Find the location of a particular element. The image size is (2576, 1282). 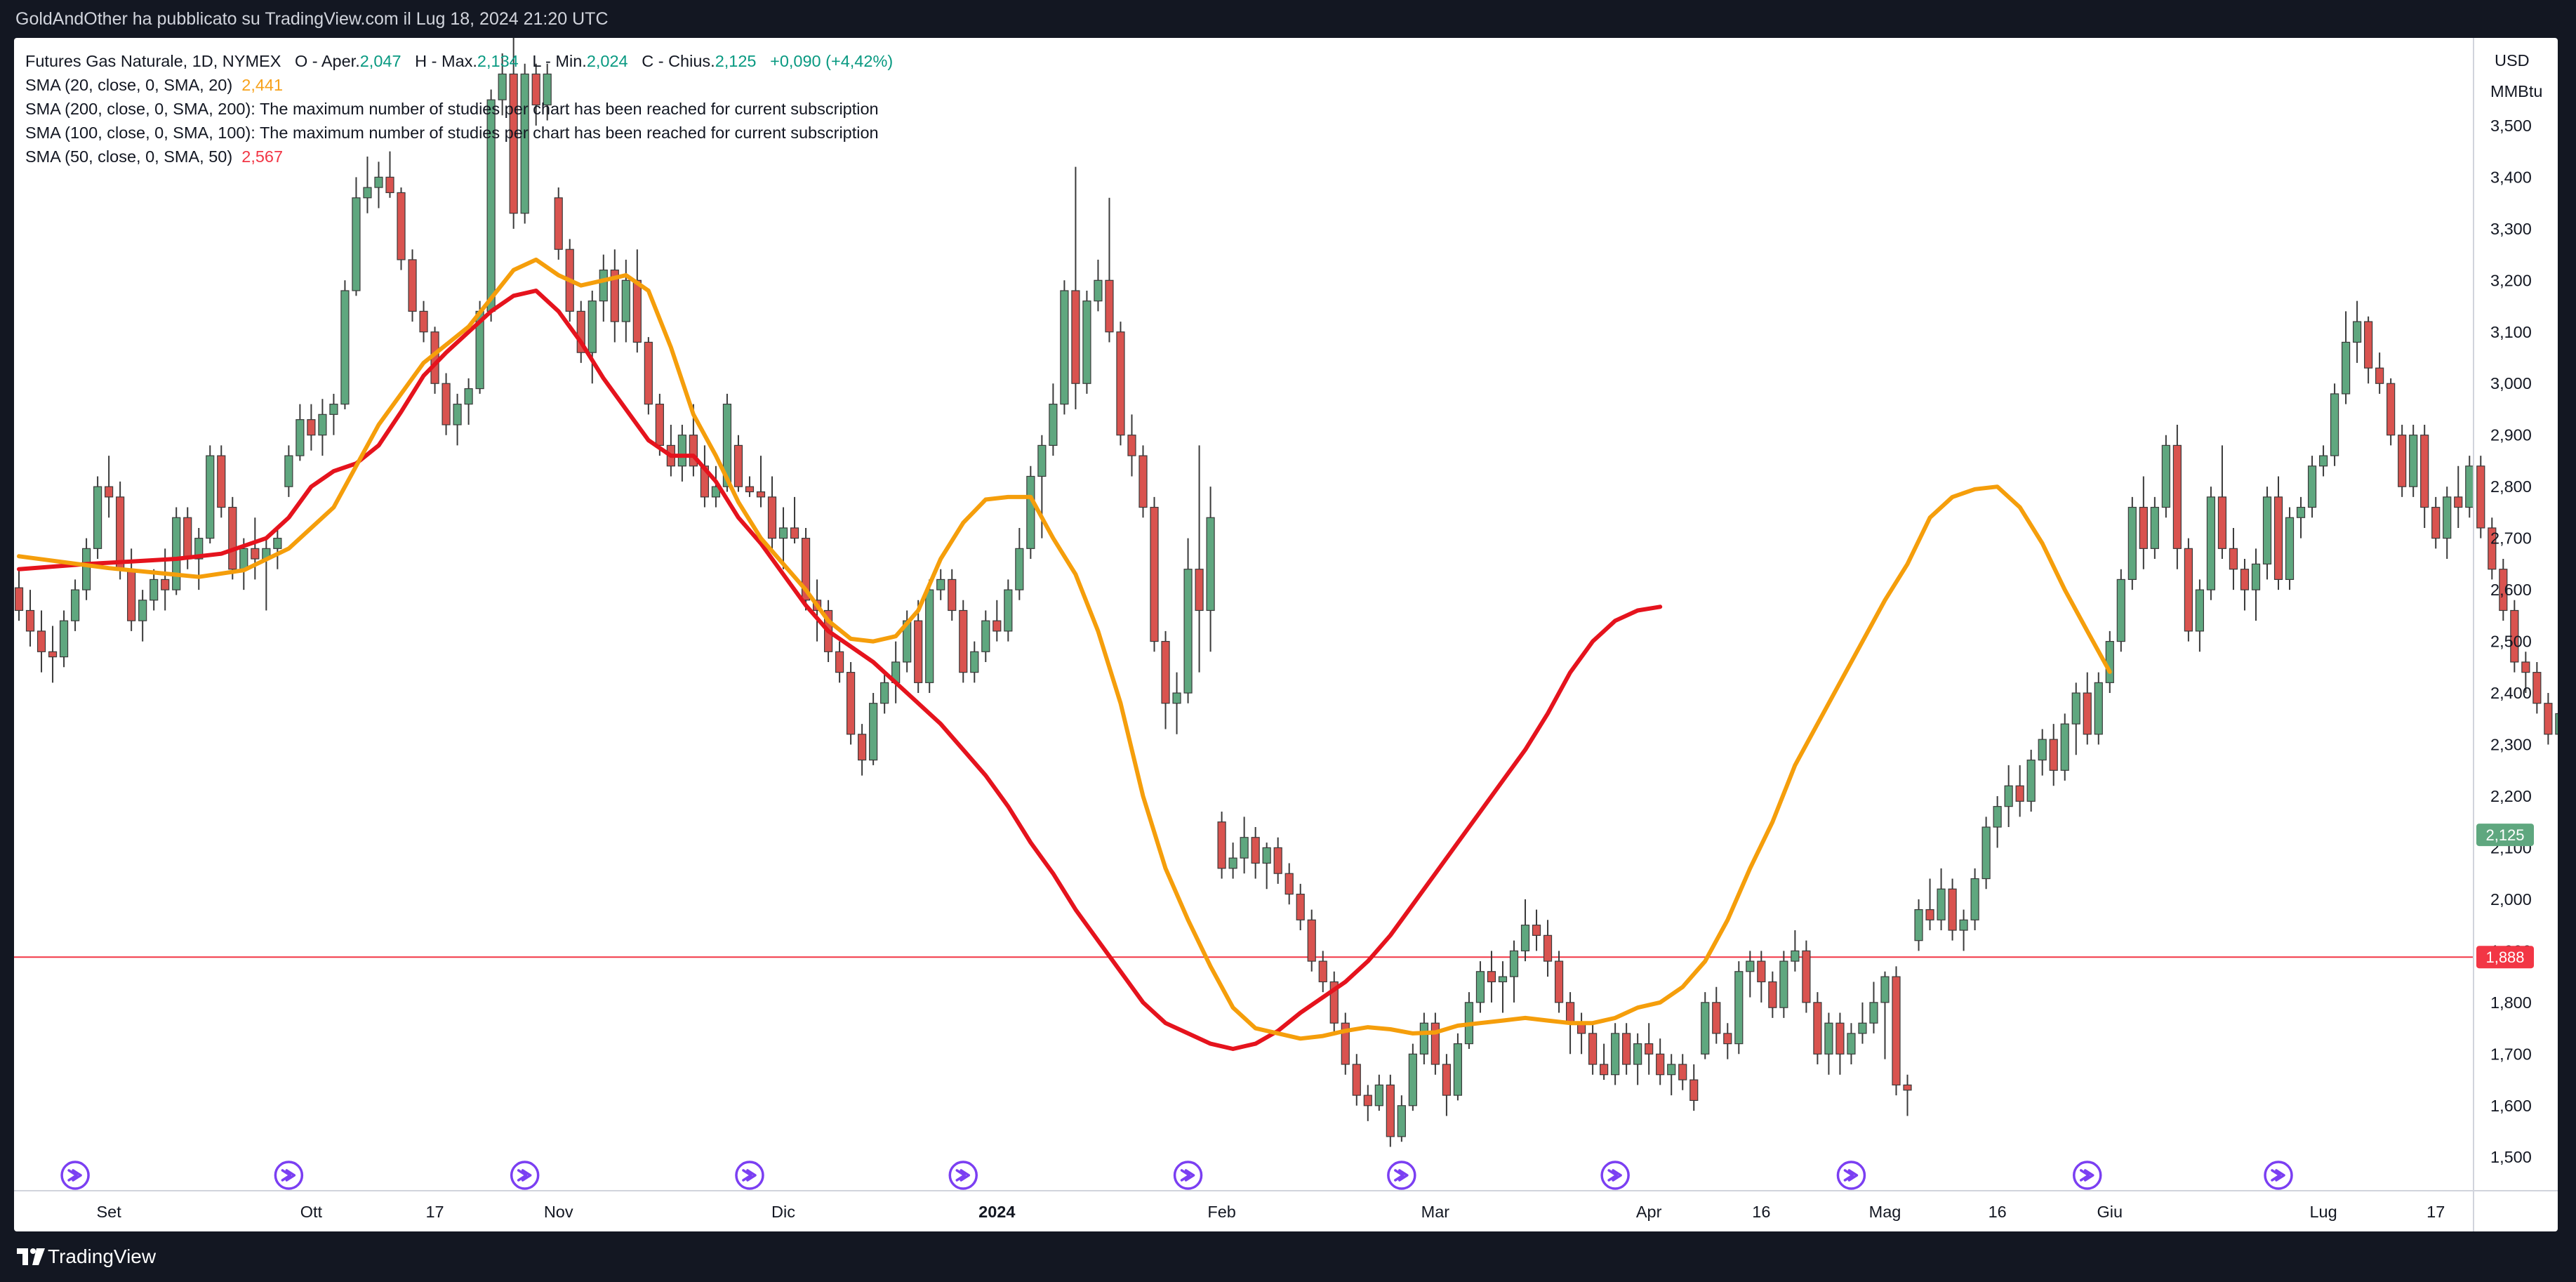

legend-sma50-label: SMA (50, close, 0, SMA, 50) is located at coordinates (129, 156).